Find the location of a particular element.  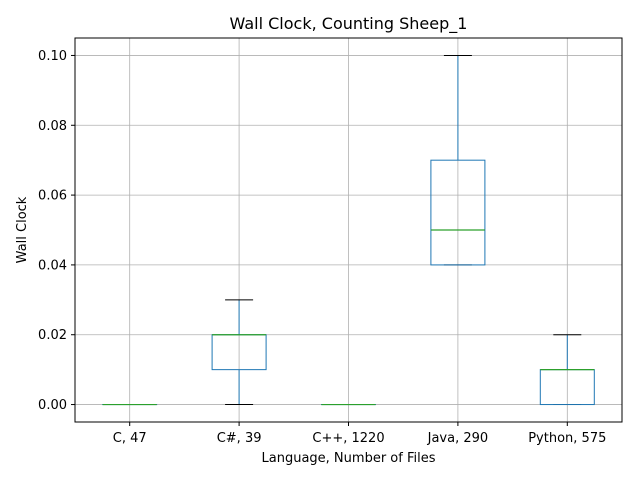

y-tick-label: 0.04 is located at coordinates (52, 265).